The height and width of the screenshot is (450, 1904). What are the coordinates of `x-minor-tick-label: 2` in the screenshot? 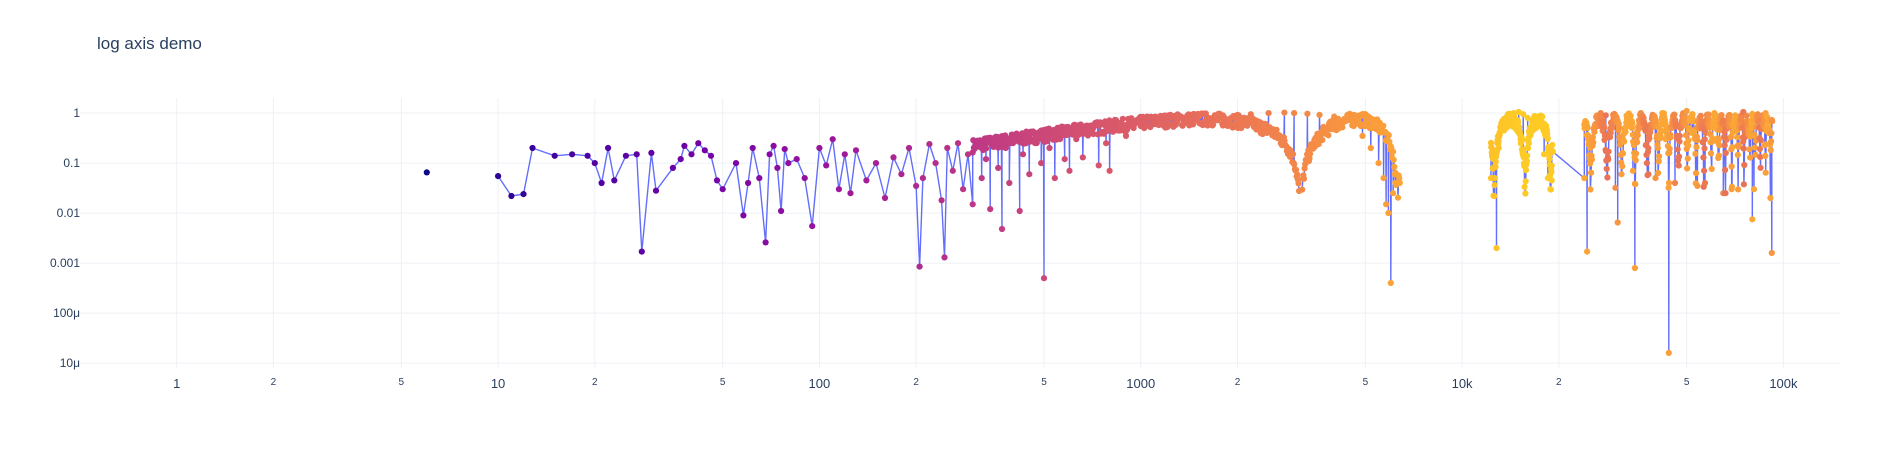 It's located at (1559, 382).